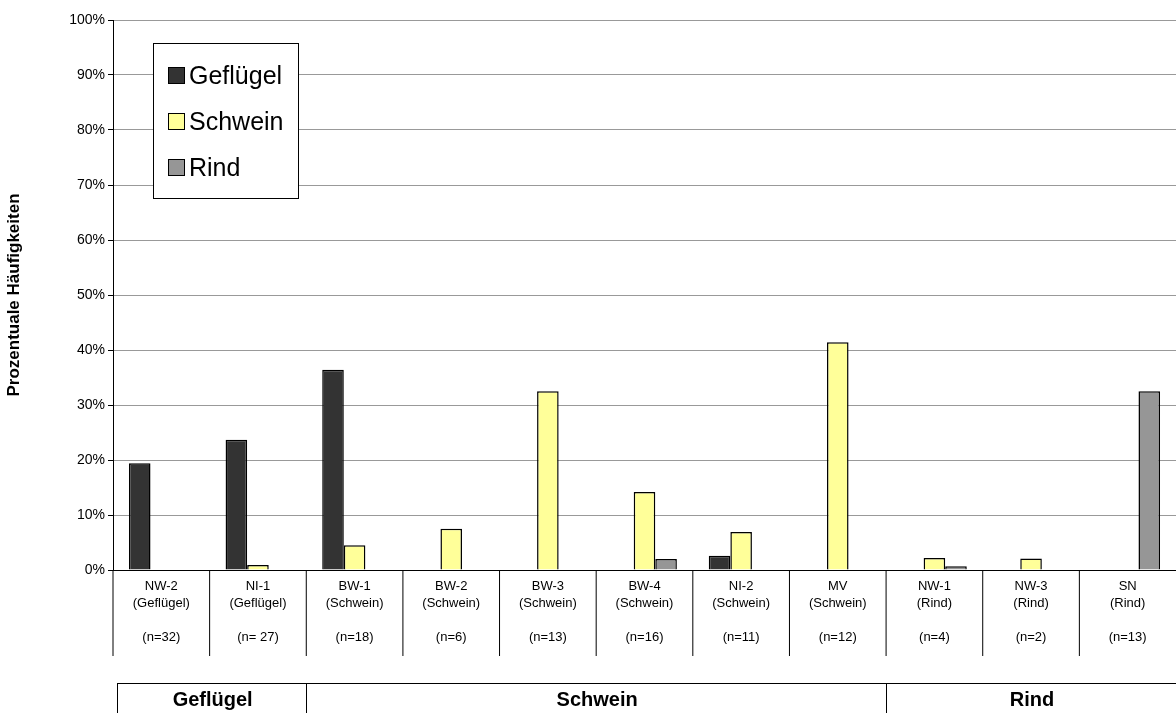  Describe the element at coordinates (90, 513) in the screenshot. I see `y-tick-label: 10%` at that location.